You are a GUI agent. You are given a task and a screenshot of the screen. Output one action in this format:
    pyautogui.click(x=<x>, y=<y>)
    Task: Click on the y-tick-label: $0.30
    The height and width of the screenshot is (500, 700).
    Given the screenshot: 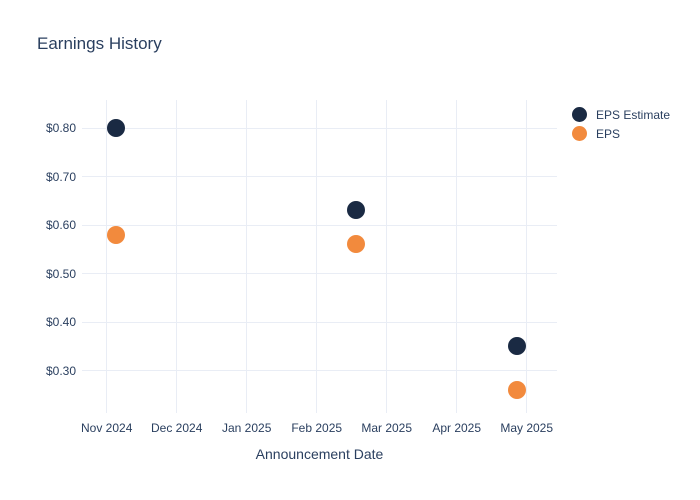 What is the action you would take?
    pyautogui.click(x=60, y=370)
    